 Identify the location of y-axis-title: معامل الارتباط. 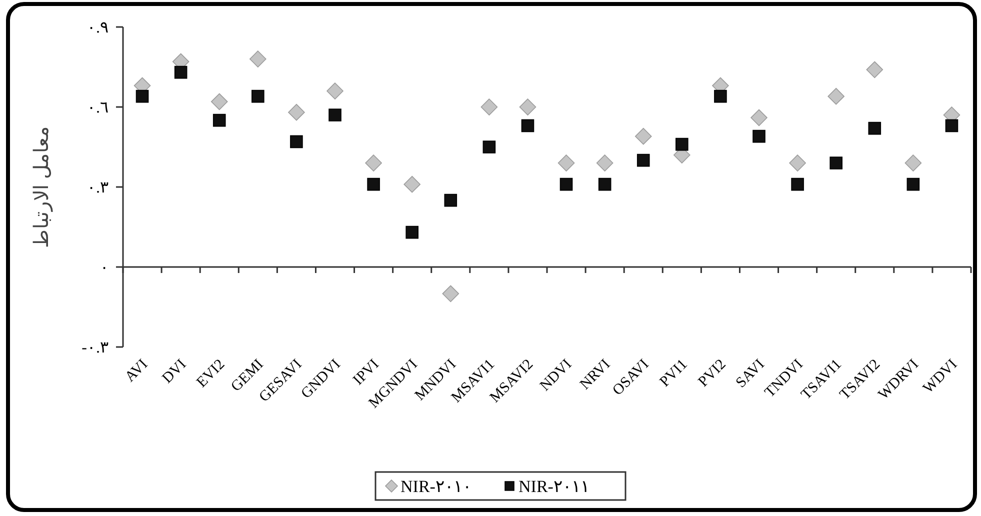
(42, 187).